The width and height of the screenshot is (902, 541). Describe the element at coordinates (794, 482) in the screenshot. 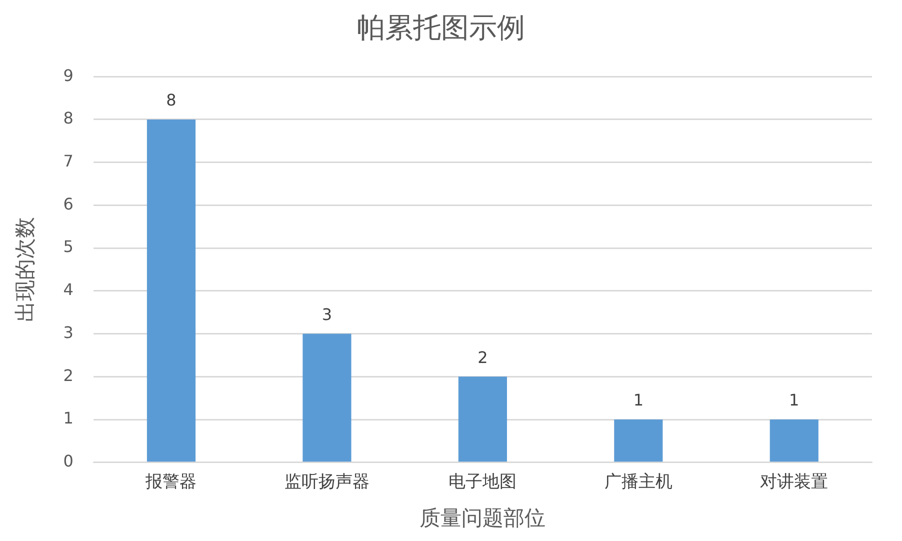

I see `x-tick-label: 对讲装置` at that location.